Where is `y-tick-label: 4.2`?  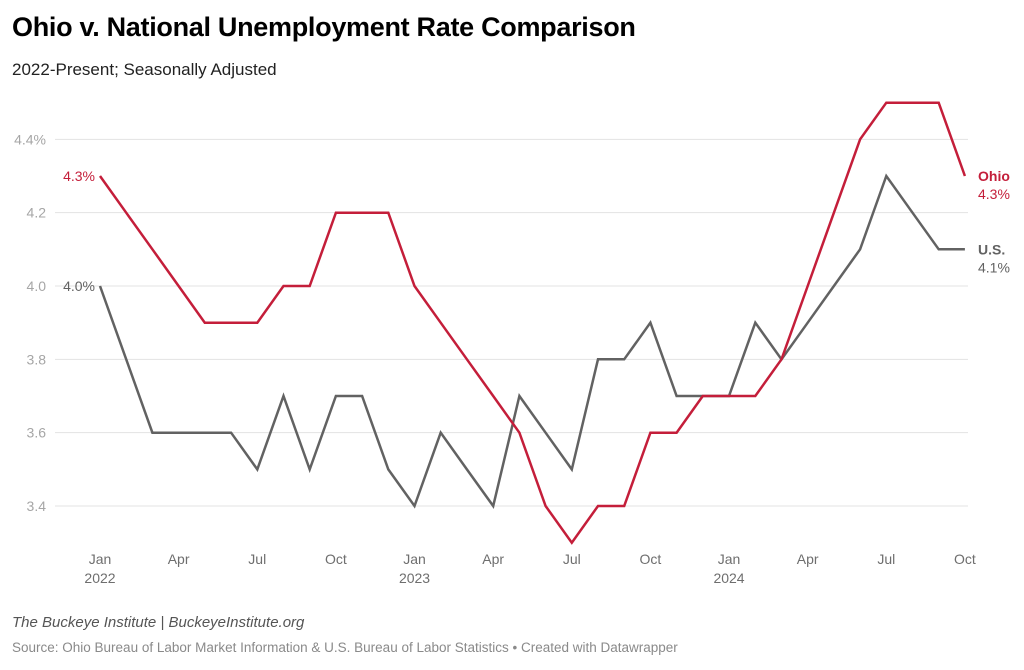
y-tick-label: 4.2 is located at coordinates (37, 213).